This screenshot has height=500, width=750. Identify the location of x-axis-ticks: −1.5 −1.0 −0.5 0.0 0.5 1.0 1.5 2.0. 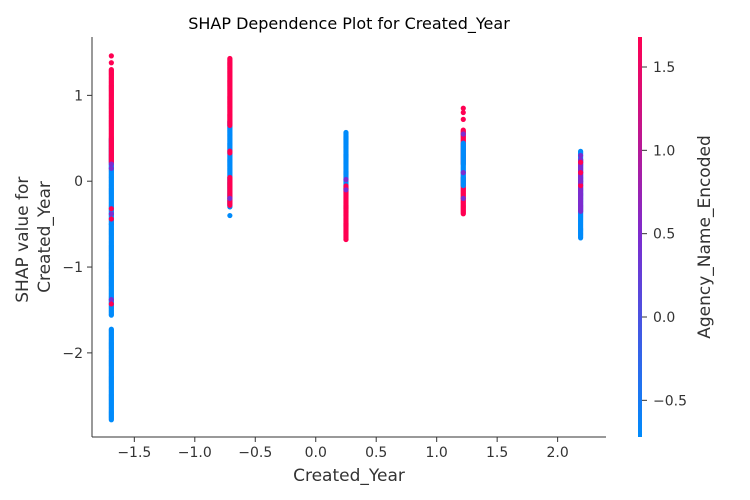
(343, 449).